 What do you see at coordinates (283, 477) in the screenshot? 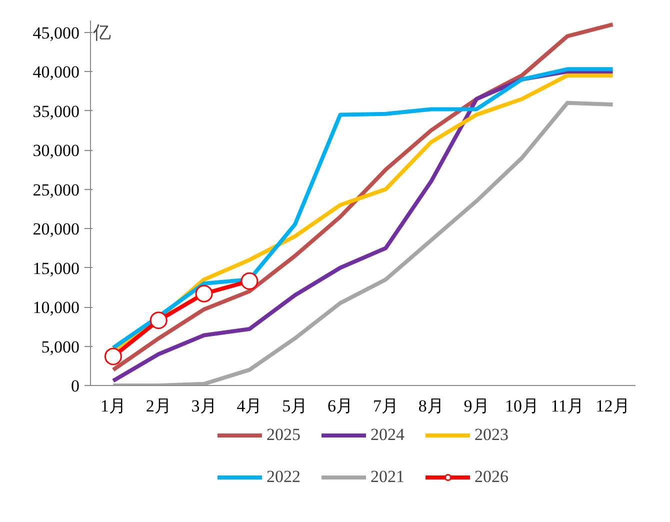
I see `legend-label: 2022` at bounding box center [283, 477].